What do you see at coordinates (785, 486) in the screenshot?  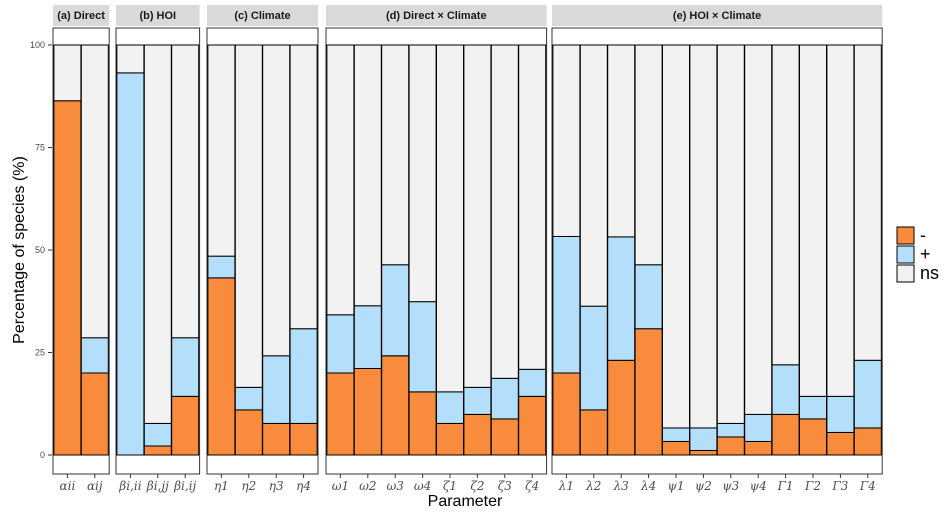 I see `x-tick-label: Γ1` at bounding box center [785, 486].